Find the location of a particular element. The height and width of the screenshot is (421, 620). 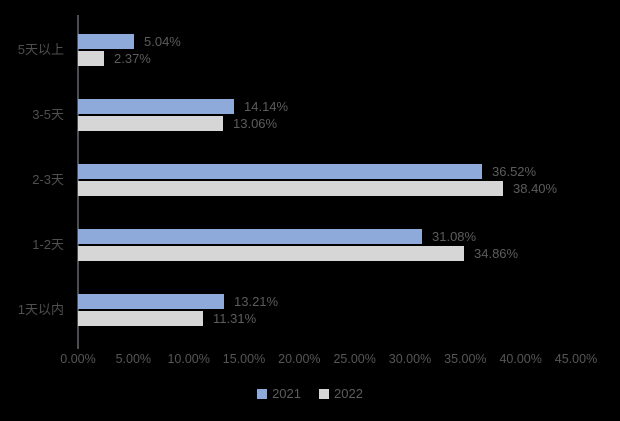

legend-item-2022: 2022 is located at coordinates (341, 393).